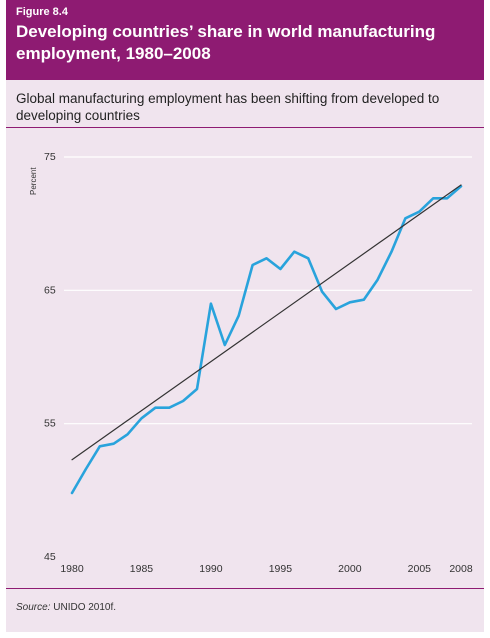 This screenshot has width=490, height=638. What do you see at coordinates (245, 128) in the screenshot?
I see `top-divider` at bounding box center [245, 128].